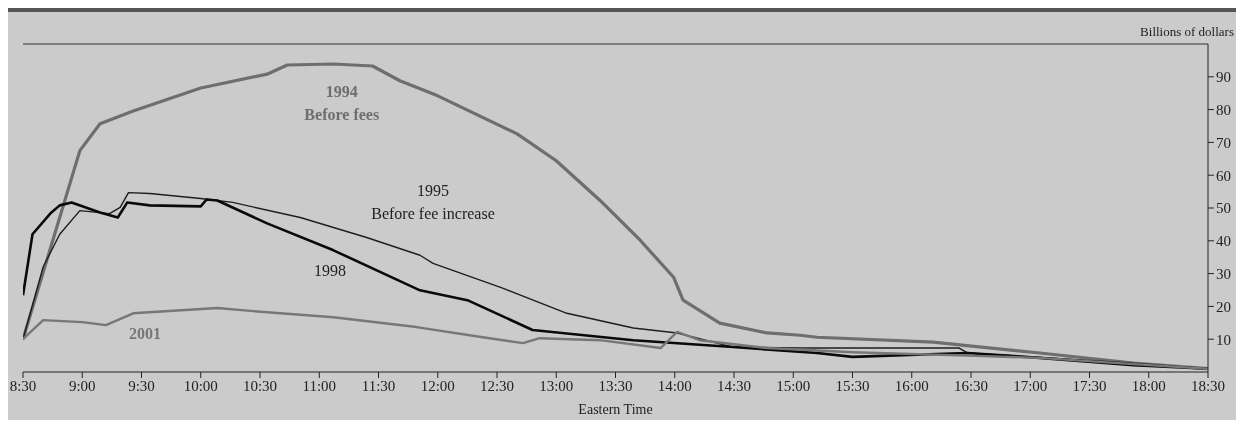  Describe the element at coordinates (342, 114) in the screenshot. I see `annotation: Before fees` at that location.